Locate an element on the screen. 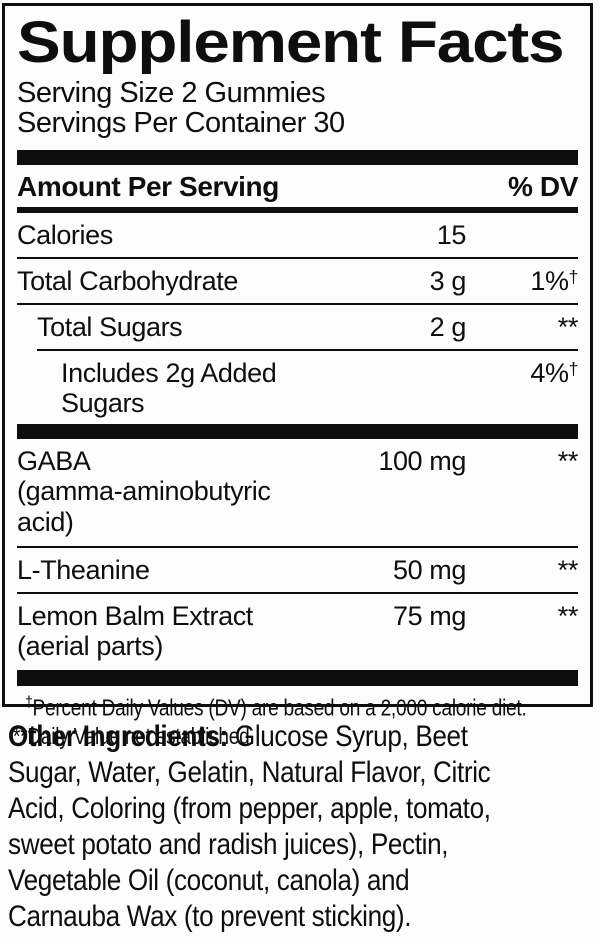  percent-dv-header: % DV is located at coordinates (543, 186).